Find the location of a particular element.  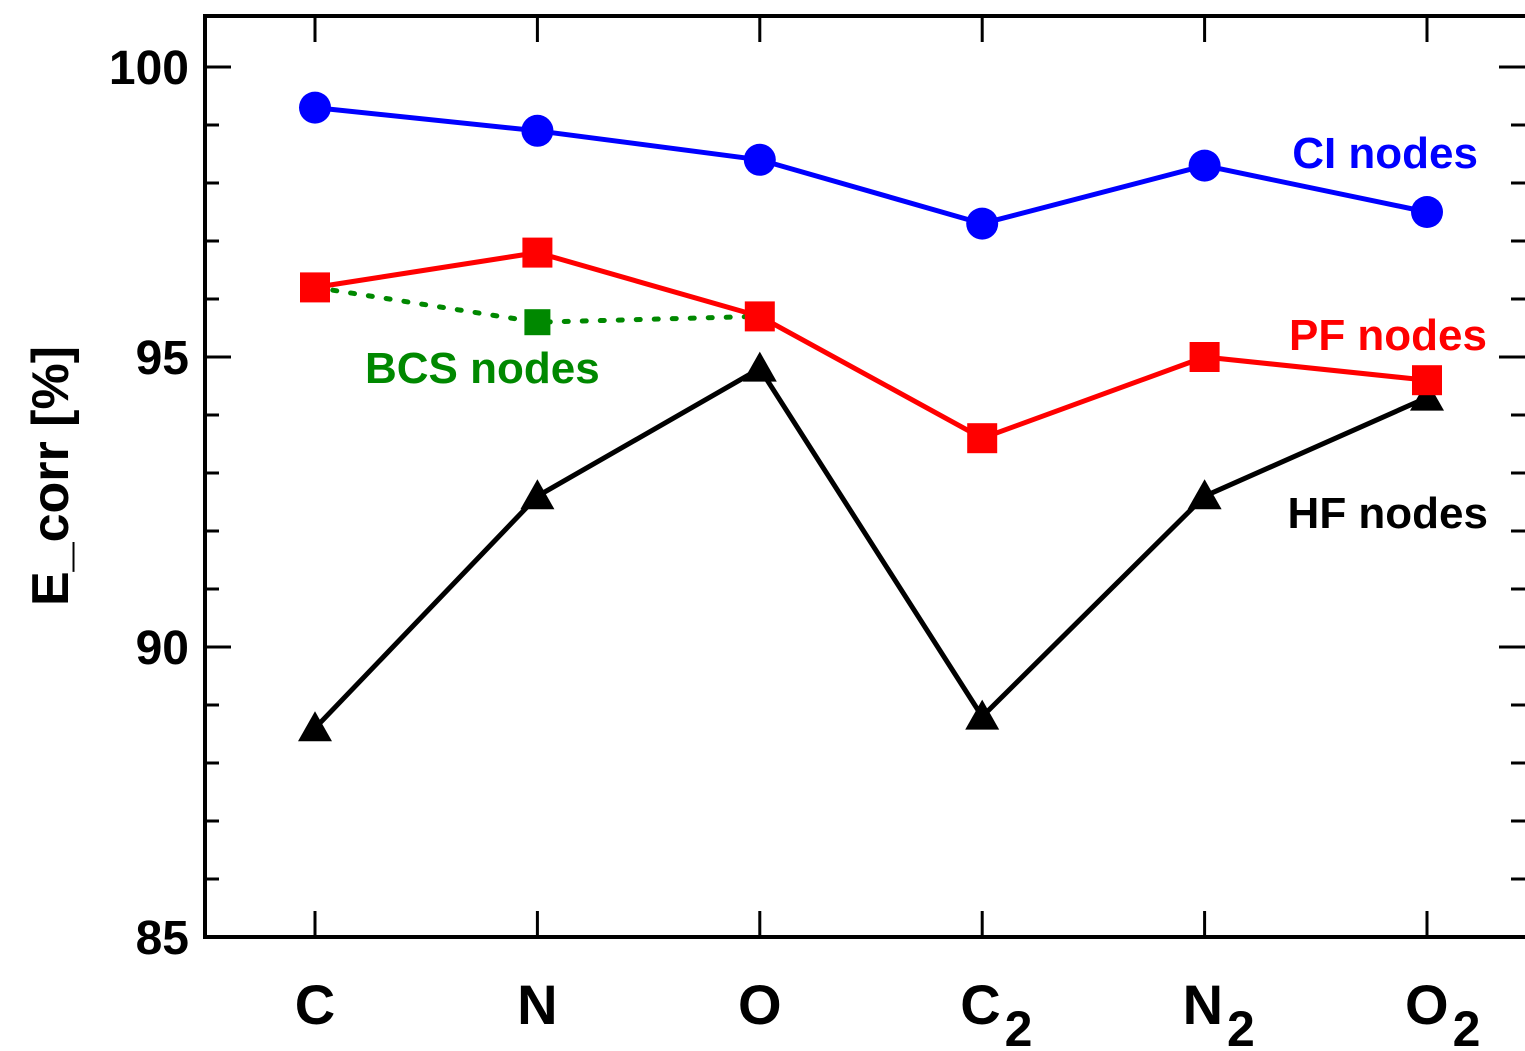

y-tick-label: 90 is located at coordinates (162, 648).